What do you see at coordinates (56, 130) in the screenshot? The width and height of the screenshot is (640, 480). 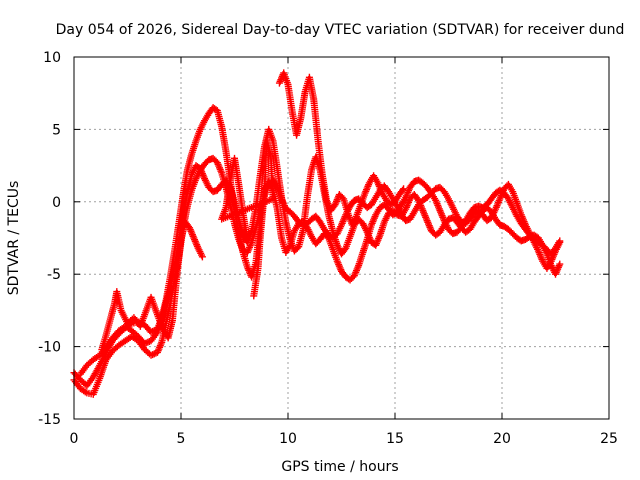 I see `y-tick-label: 5` at bounding box center [56, 130].